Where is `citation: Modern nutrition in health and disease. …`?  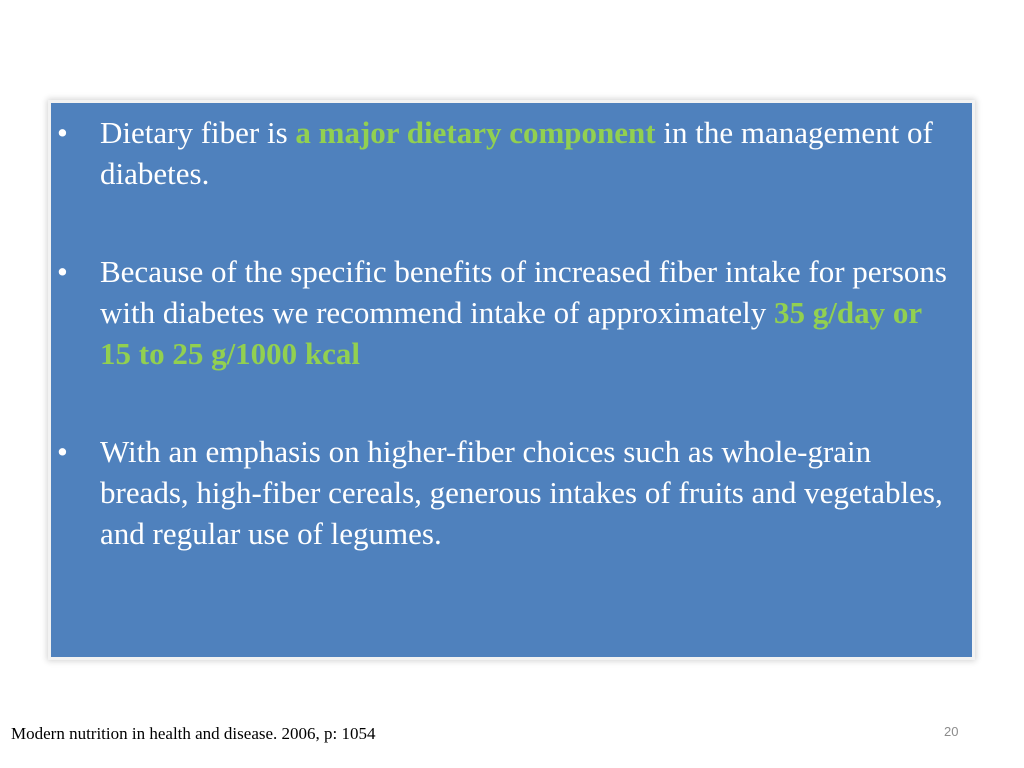 citation: Modern nutrition in health and disease. … is located at coordinates (193, 733).